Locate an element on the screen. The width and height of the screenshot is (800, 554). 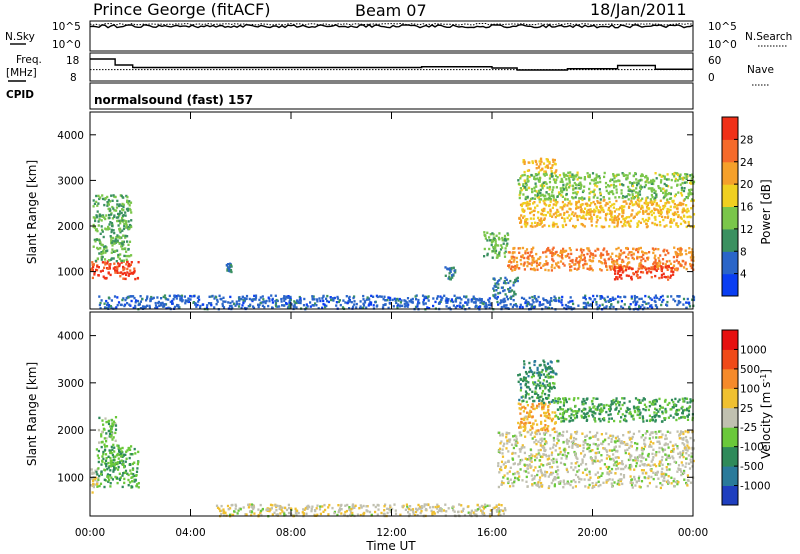
noise-panel-frame is located at coordinates (391, 36).